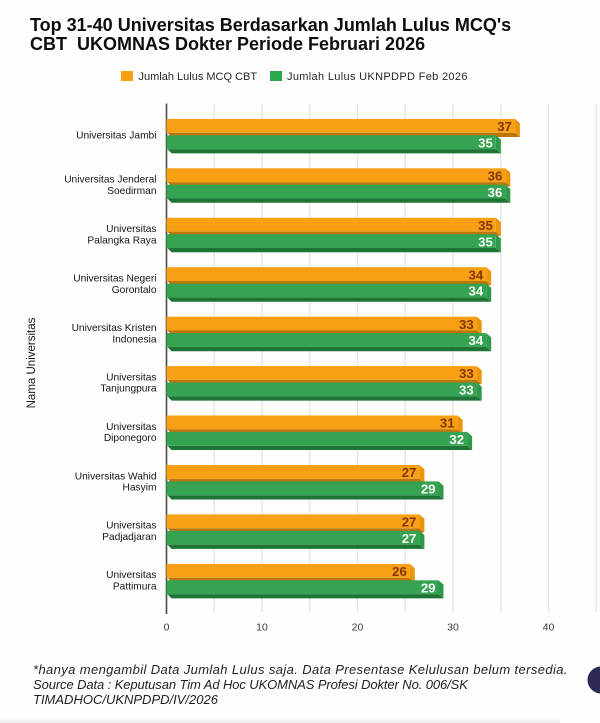  I want to click on svg-text: 20, so click(358, 628).